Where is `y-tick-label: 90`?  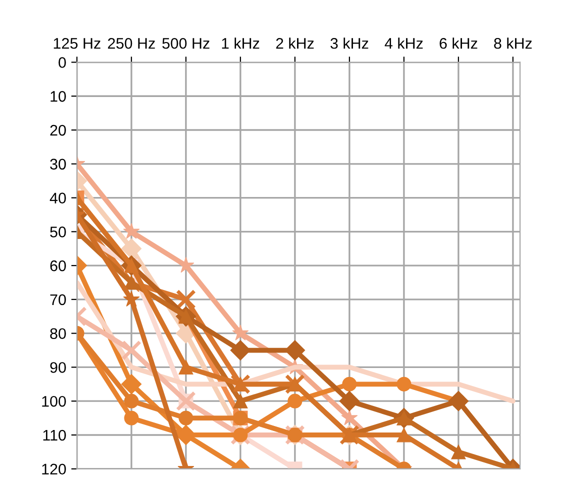
y-tick-label: 90 is located at coordinates (58, 367).